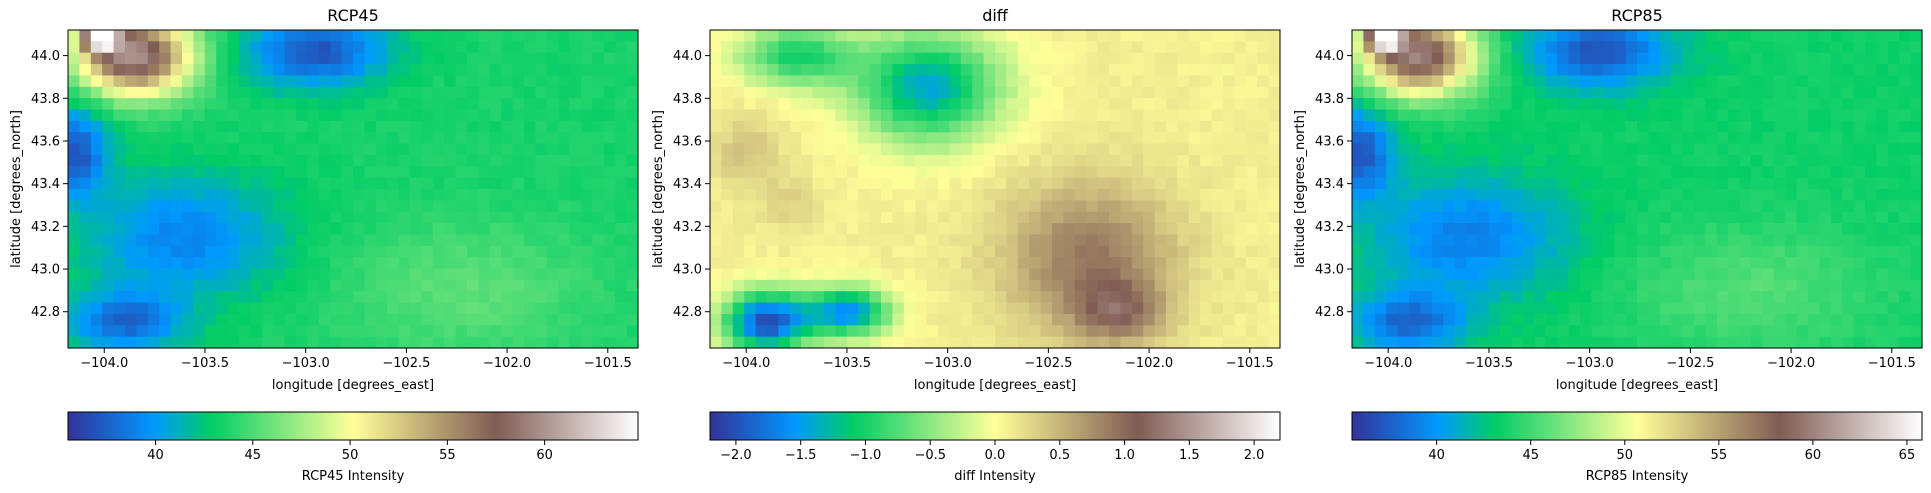 This screenshot has height=493, width=1931. Describe the element at coordinates (995, 15) in the screenshot. I see `panel-title: diff` at that location.